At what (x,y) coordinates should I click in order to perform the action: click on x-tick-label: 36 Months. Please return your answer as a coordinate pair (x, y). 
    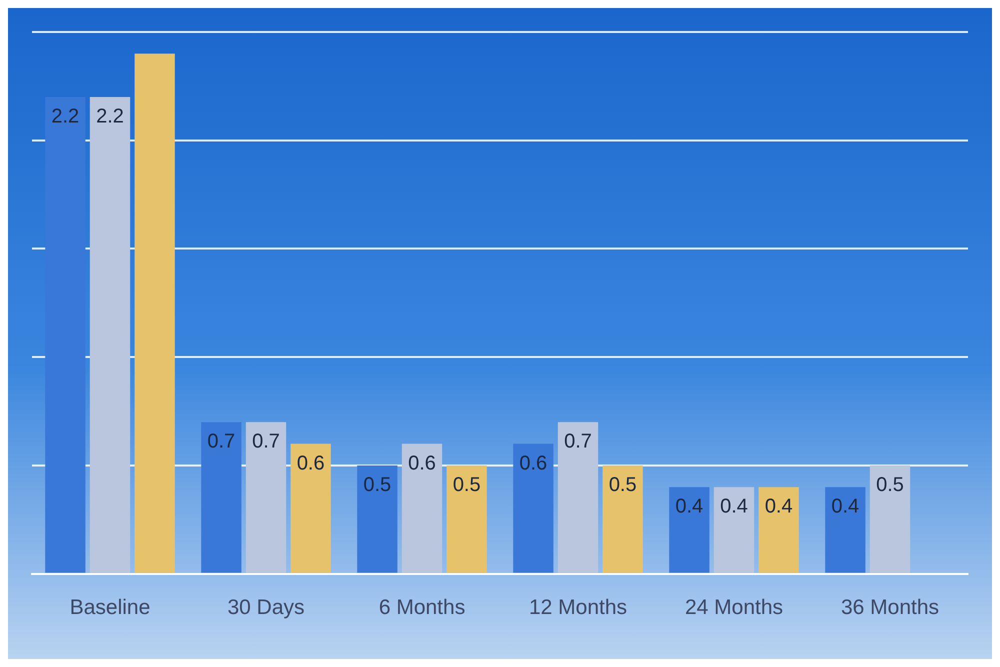
    Looking at the image, I should click on (890, 608).